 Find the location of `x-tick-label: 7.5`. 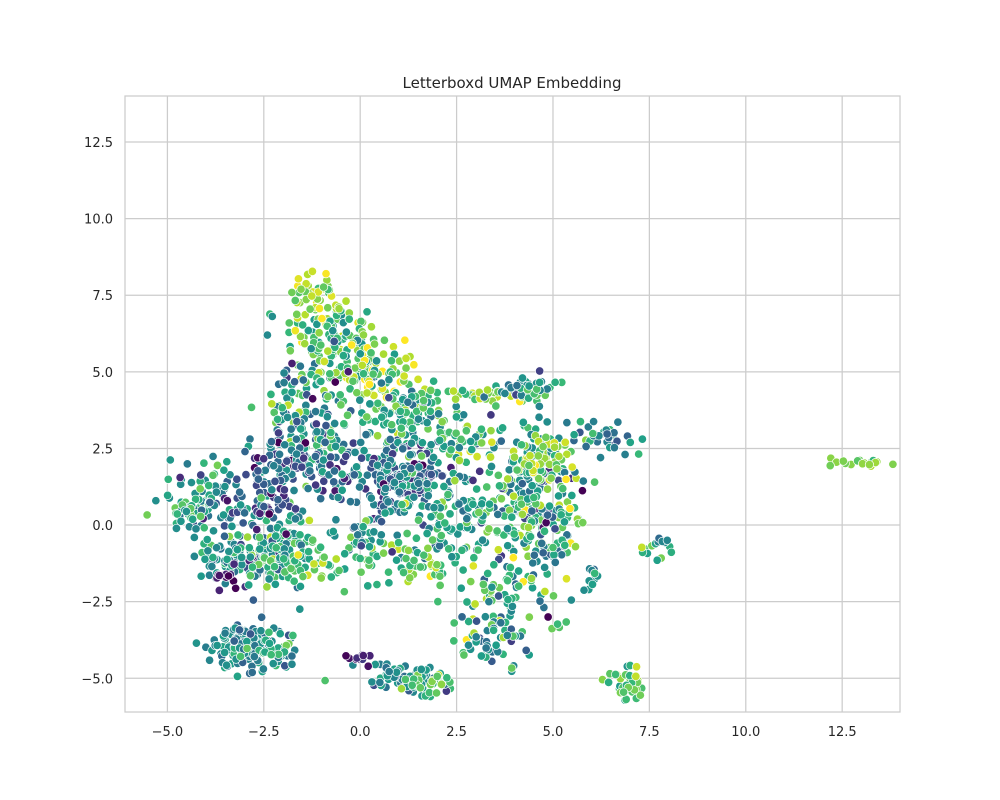

x-tick-label: 7.5 is located at coordinates (649, 732).